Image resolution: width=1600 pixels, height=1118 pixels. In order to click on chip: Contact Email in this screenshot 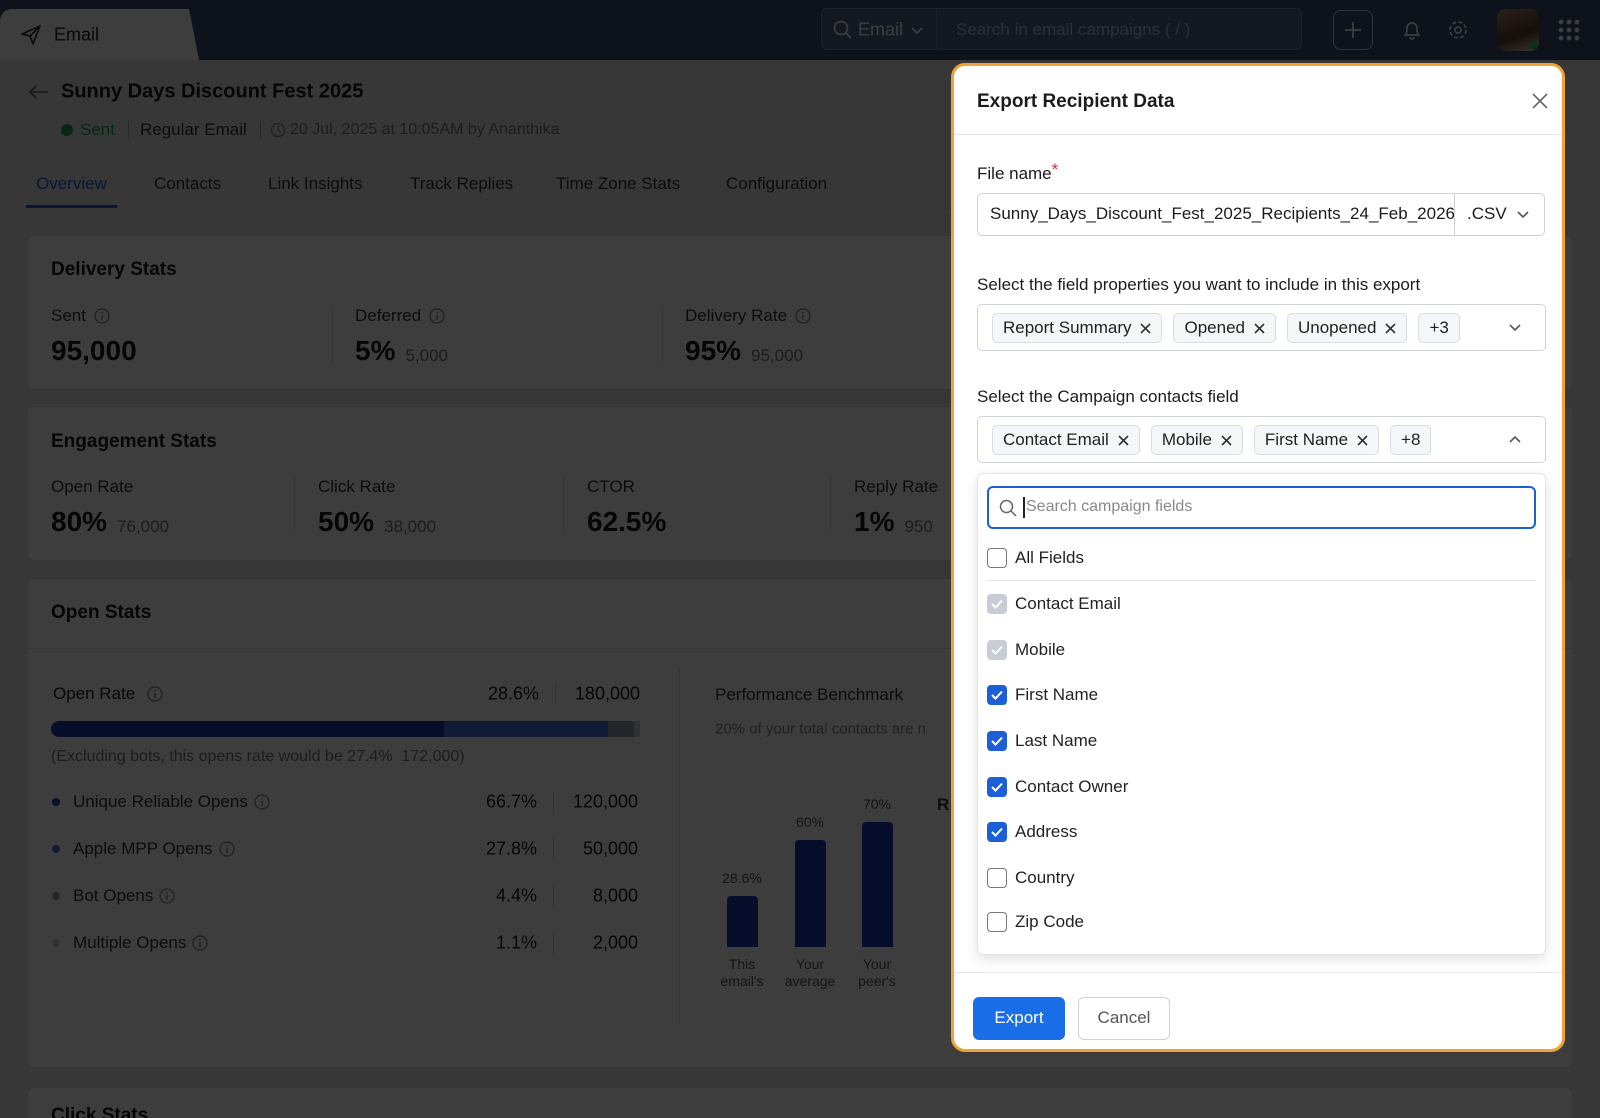, I will do `click(1066, 440)`.